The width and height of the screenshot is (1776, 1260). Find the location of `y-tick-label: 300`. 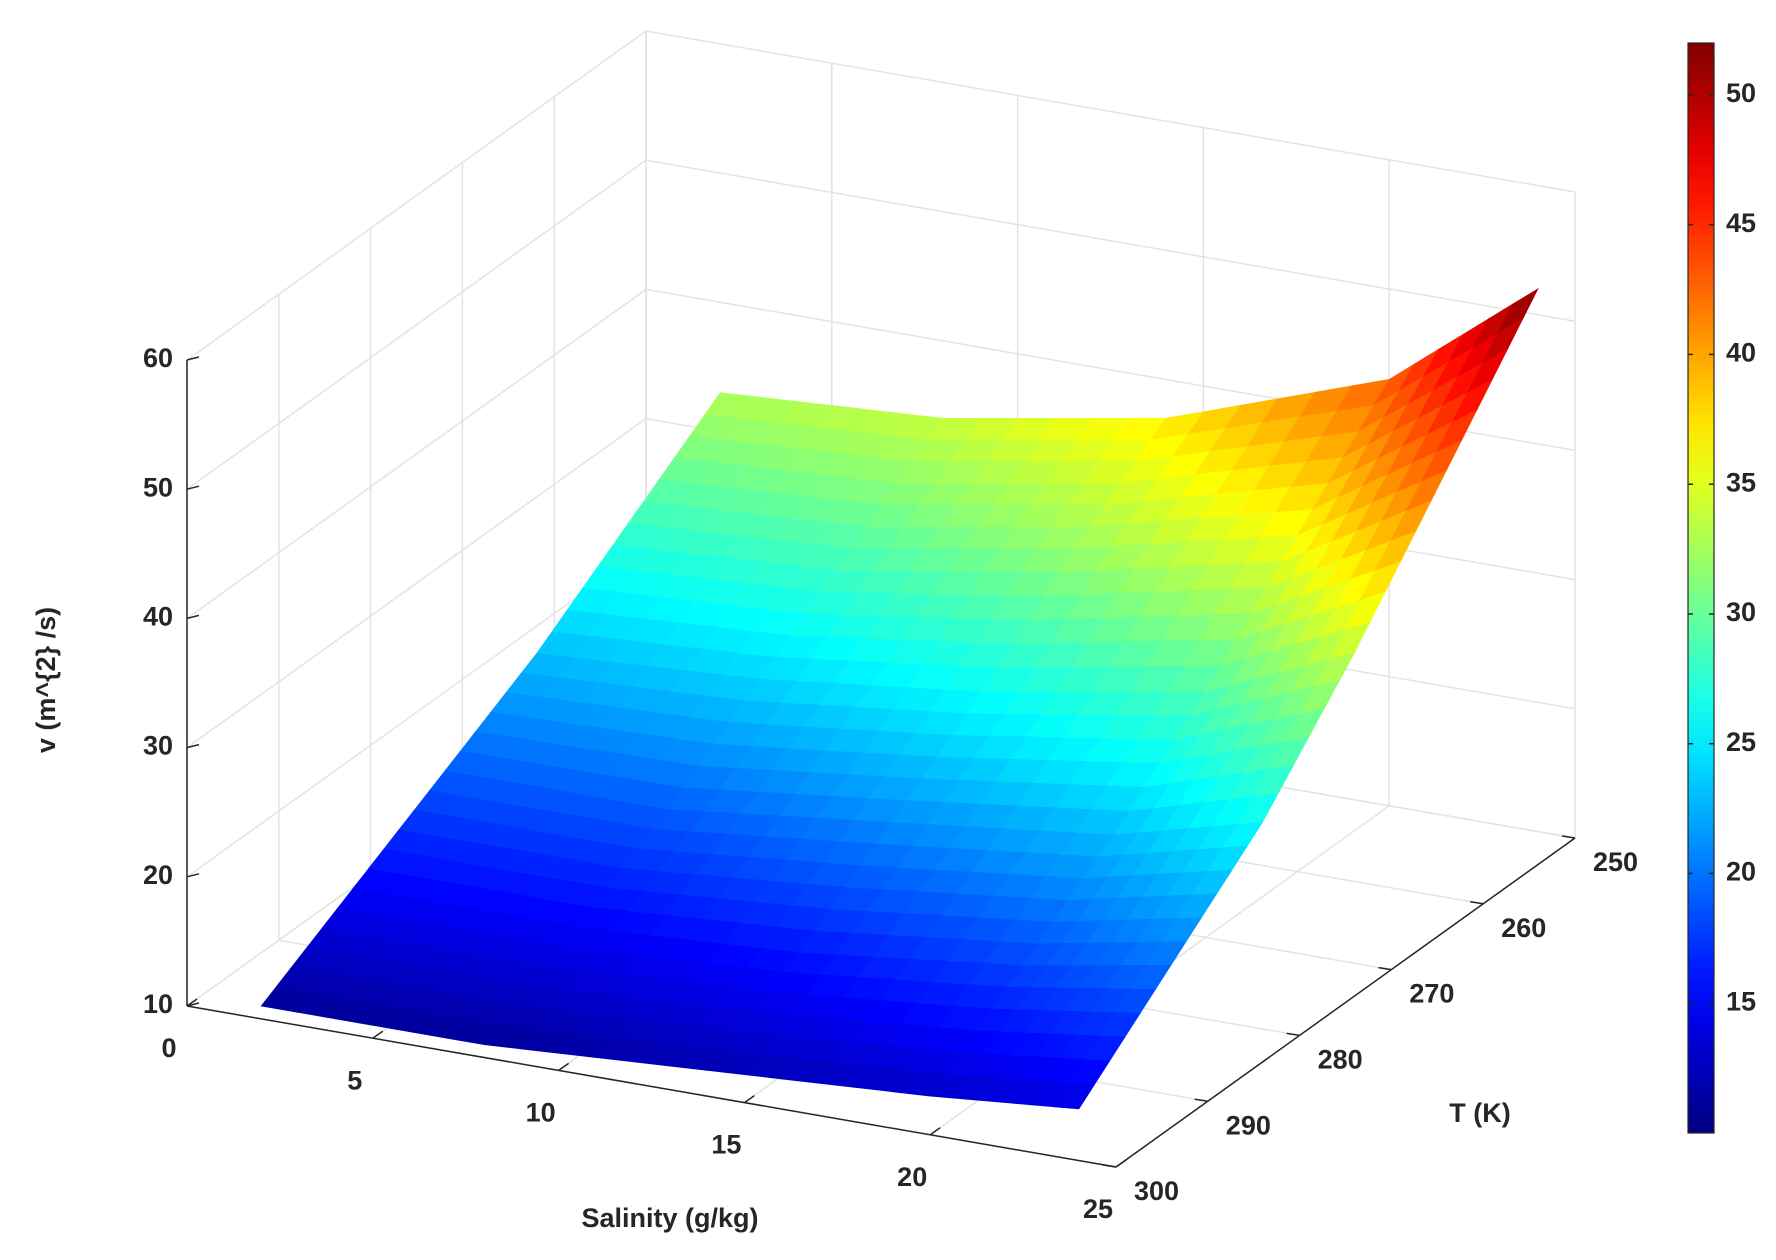

y-tick-label: 300 is located at coordinates (1156, 1191).